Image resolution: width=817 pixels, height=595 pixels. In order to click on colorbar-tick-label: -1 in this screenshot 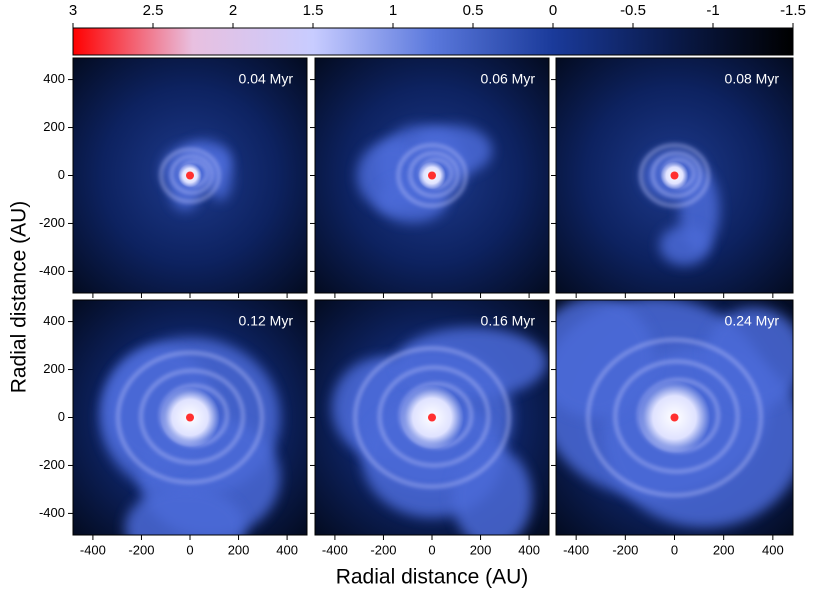, I will do `click(712, 10)`.